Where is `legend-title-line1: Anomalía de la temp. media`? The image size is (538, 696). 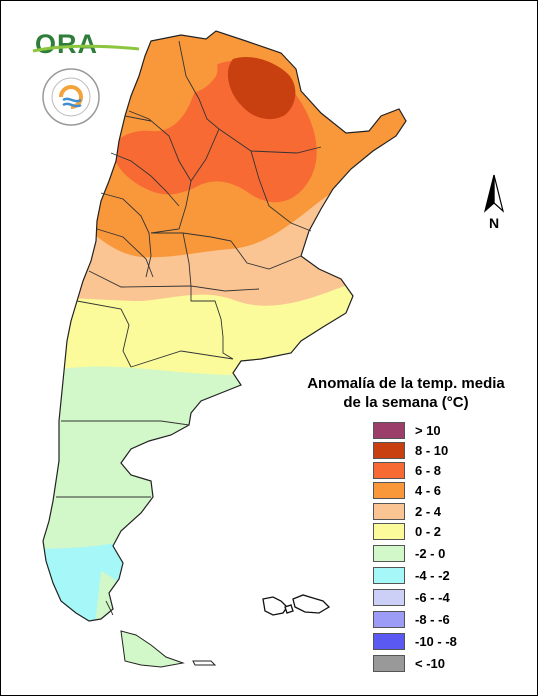
legend-title-line1: Anomalía de la temp. media is located at coordinates (406, 383).